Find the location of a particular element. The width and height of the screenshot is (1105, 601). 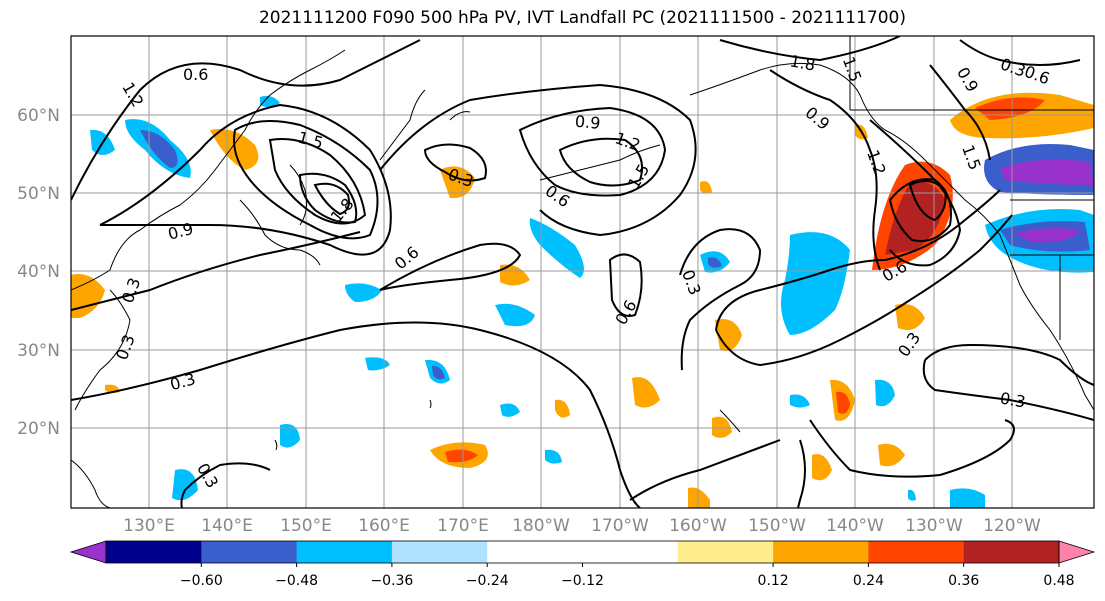

lon-label-170w: 170°W is located at coordinates (620, 526).